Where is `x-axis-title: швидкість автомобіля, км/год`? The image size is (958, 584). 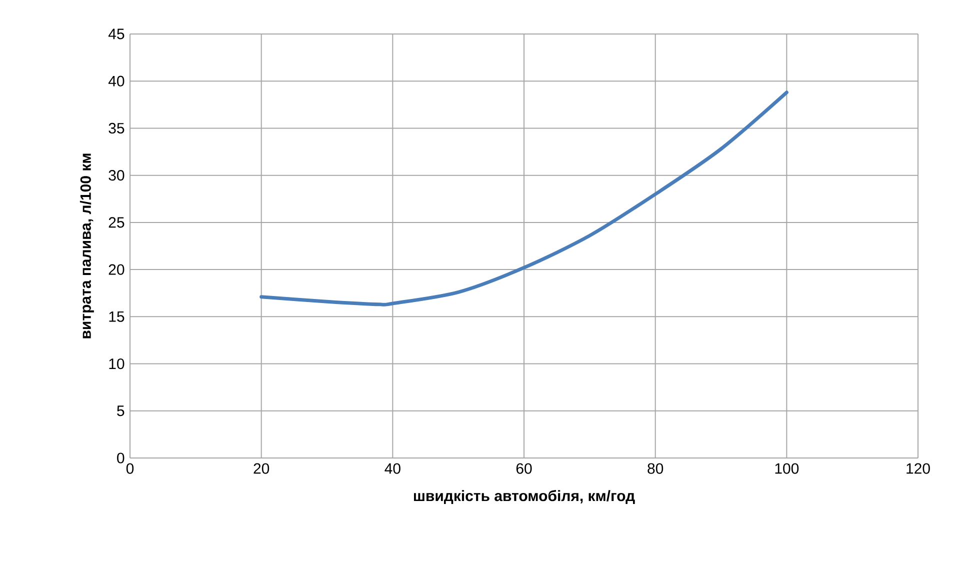
x-axis-title: швидкість автомобіля, км/год is located at coordinates (524, 497).